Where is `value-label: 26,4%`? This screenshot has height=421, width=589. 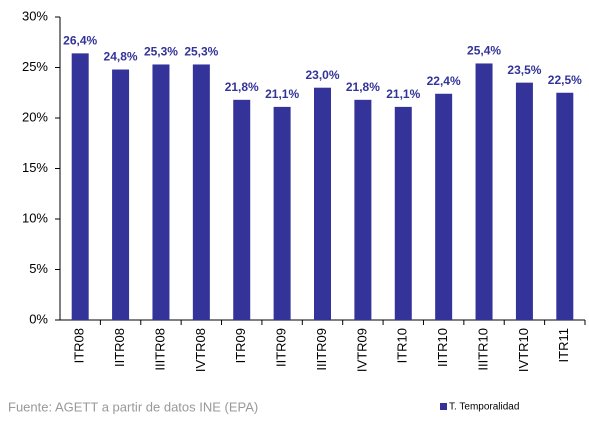 value-label: 26,4% is located at coordinates (80, 41).